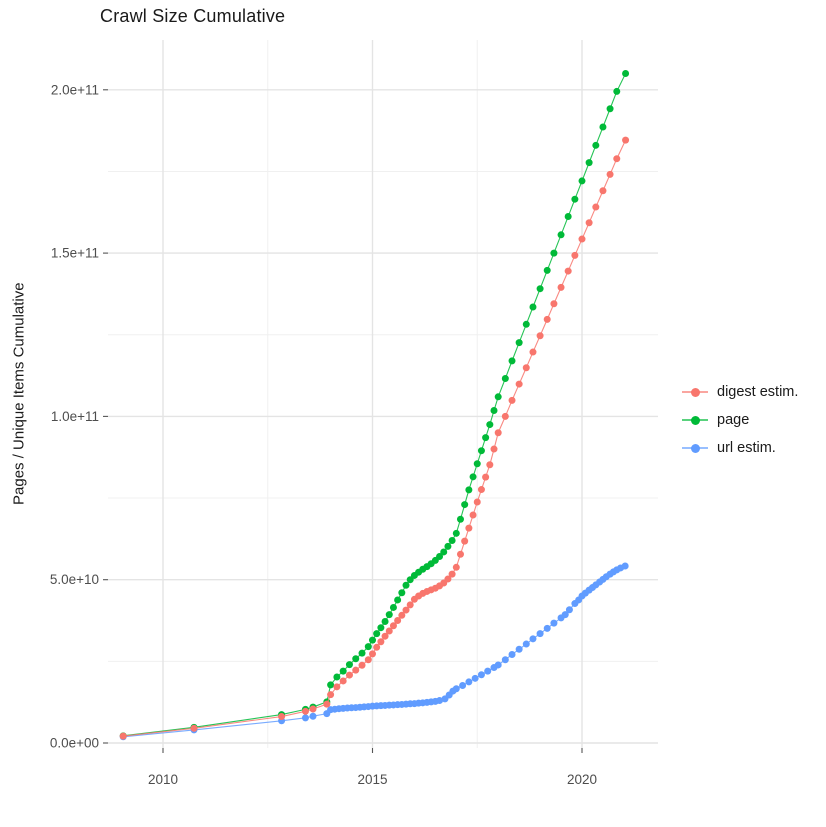 Image resolution: width=826 pixels, height=827 pixels. What do you see at coordinates (74, 743) in the screenshot?
I see `svg-text: 0.0e+00` at bounding box center [74, 743].